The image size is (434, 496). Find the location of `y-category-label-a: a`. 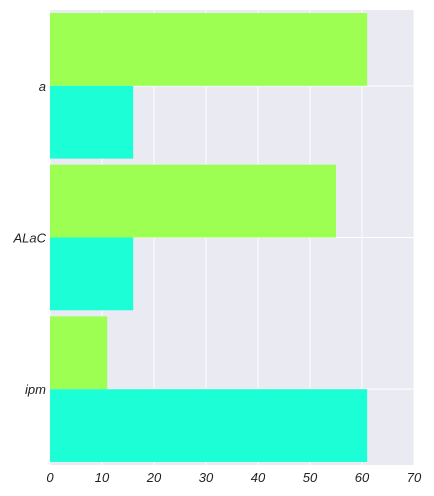

y-category-label-a: a is located at coordinates (42, 86).